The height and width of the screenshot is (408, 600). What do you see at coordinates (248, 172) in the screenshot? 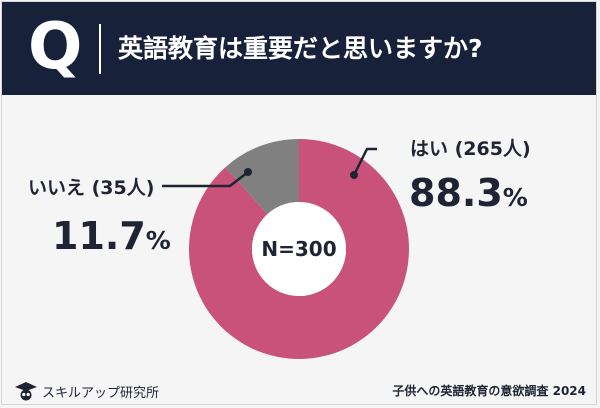
I see `no-leader-dot` at bounding box center [248, 172].